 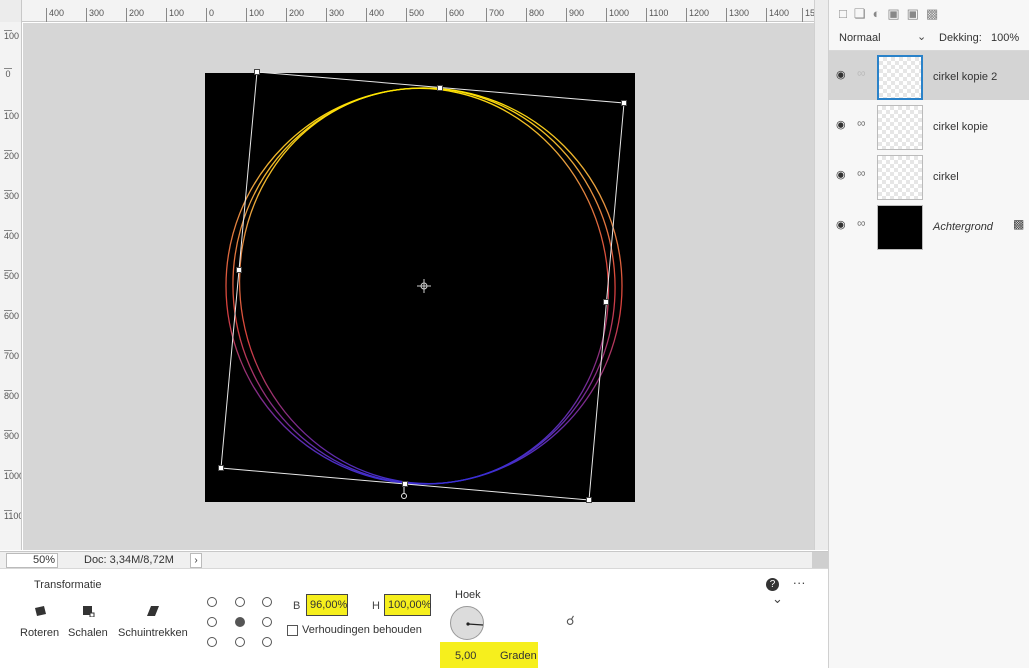 What do you see at coordinates (240, 622) in the screenshot?
I see `ref-point-center` at bounding box center [240, 622].